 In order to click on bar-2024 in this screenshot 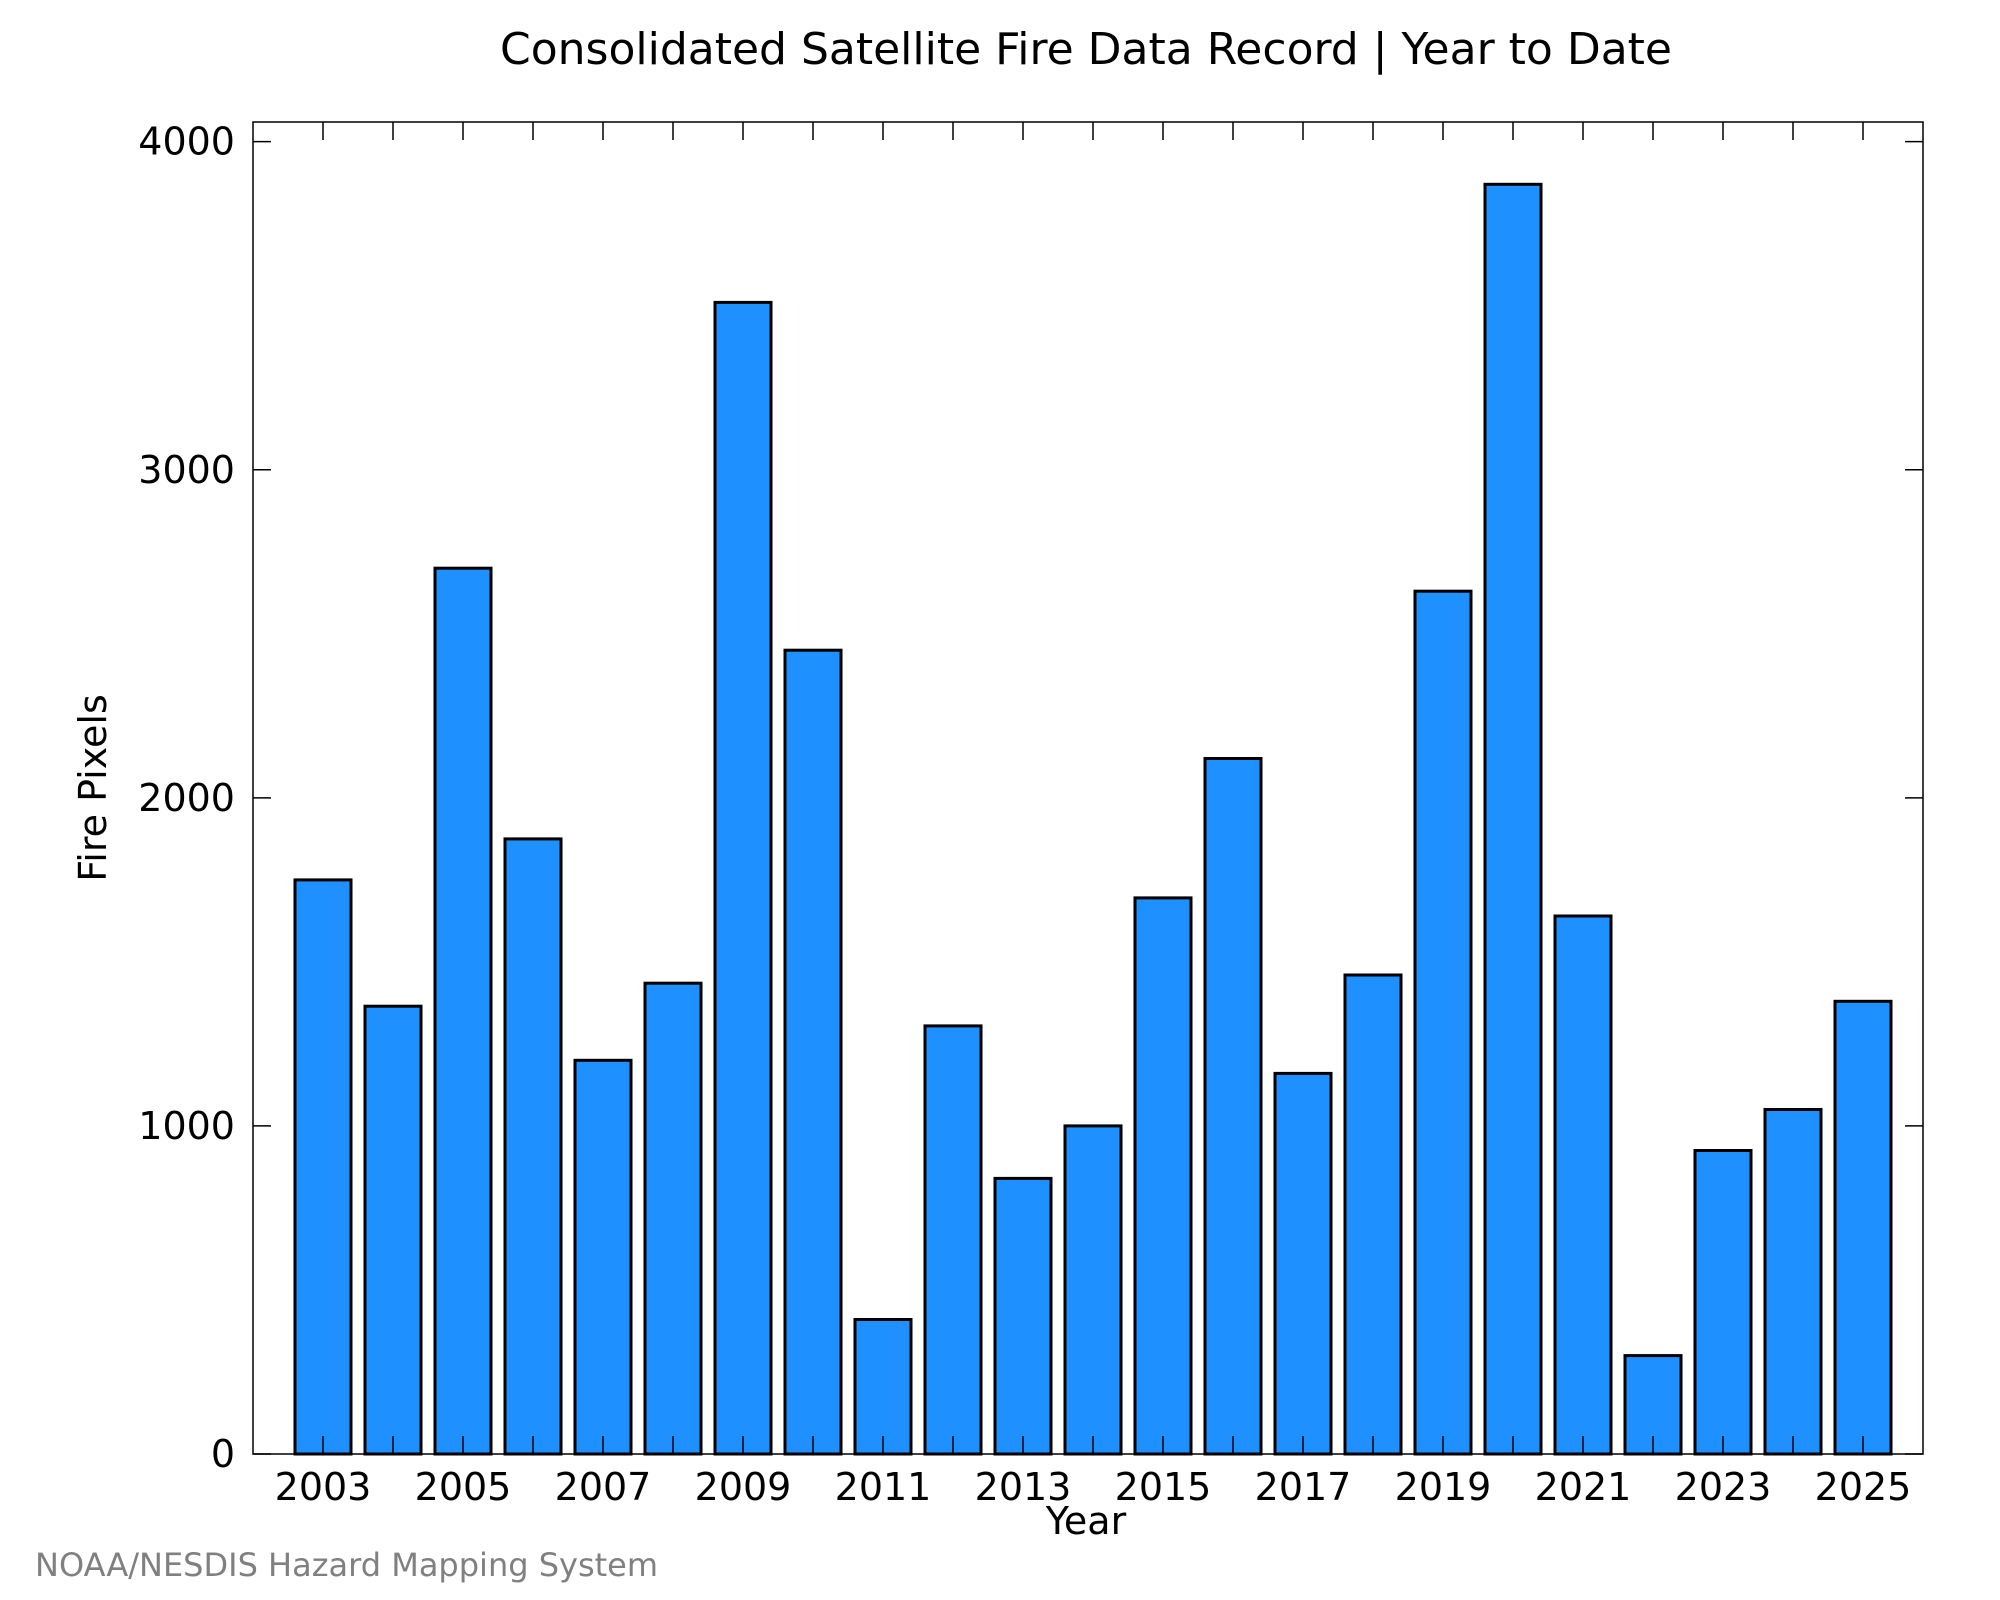, I will do `click(1793, 1282)`.